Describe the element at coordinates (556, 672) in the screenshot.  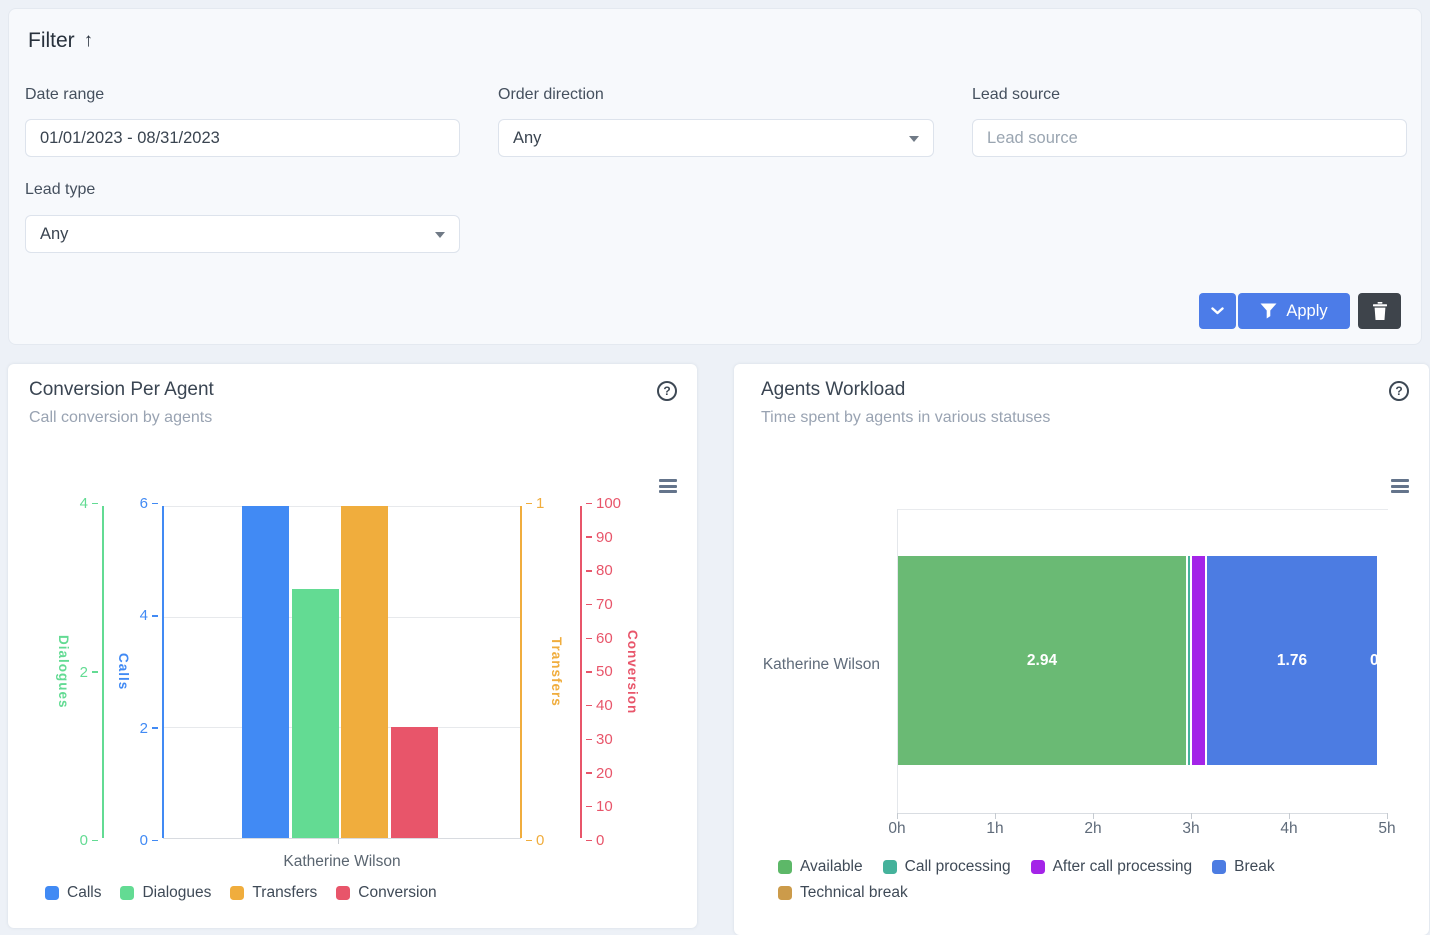
I see `transfers-axis-title: Transfers` at that location.